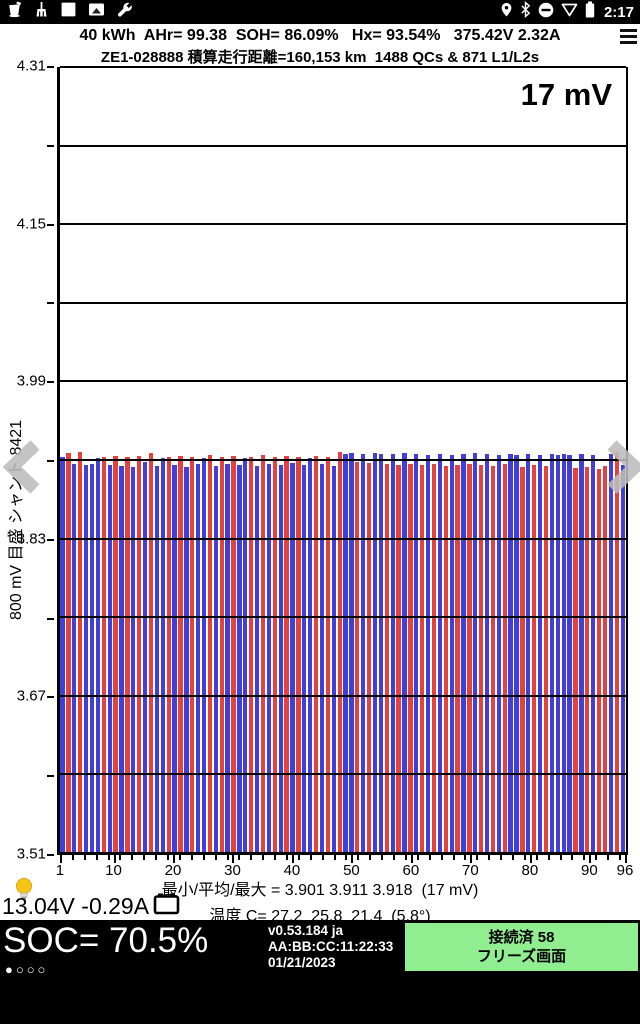 The height and width of the screenshot is (1024, 640). What do you see at coordinates (546, 12) in the screenshot?
I see `dnd-icon` at bounding box center [546, 12].